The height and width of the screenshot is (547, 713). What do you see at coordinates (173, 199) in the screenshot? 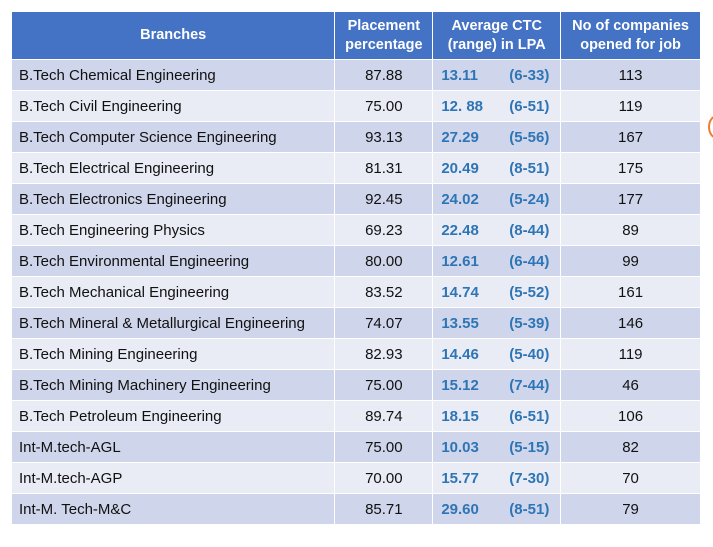
I see `branch-cell: B.Tech Electronics Engineering` at bounding box center [173, 199].